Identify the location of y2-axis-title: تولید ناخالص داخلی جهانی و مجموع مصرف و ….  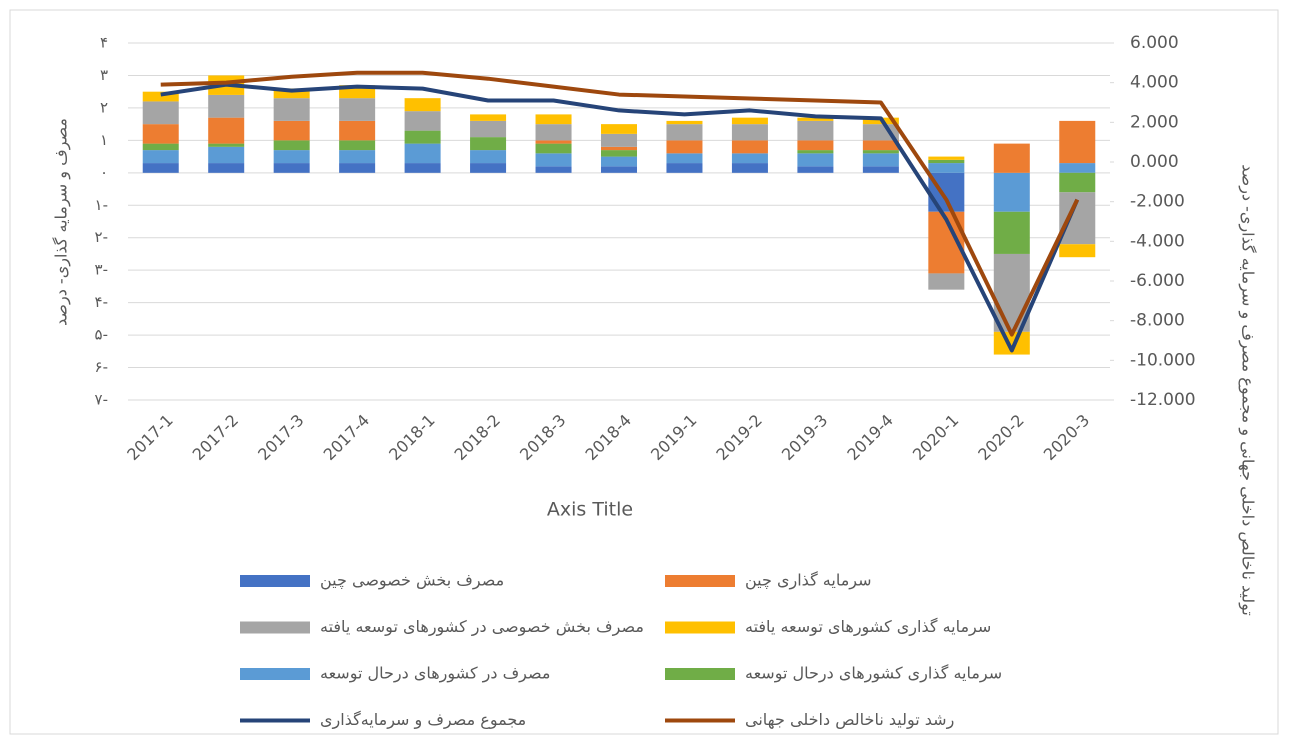
(1248, 390).